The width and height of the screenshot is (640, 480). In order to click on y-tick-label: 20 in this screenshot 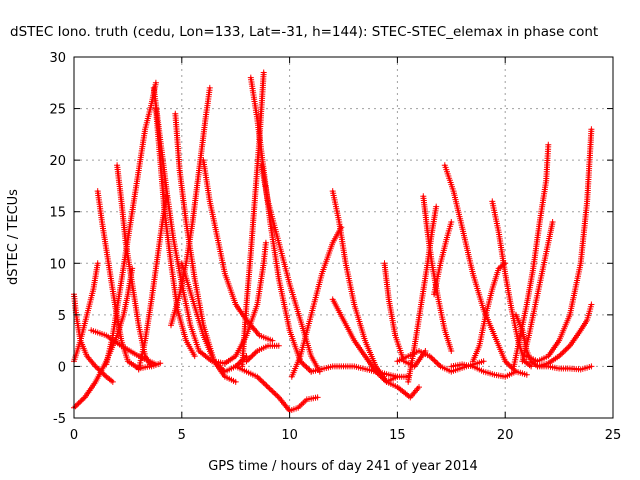, I will do `click(57, 161)`.